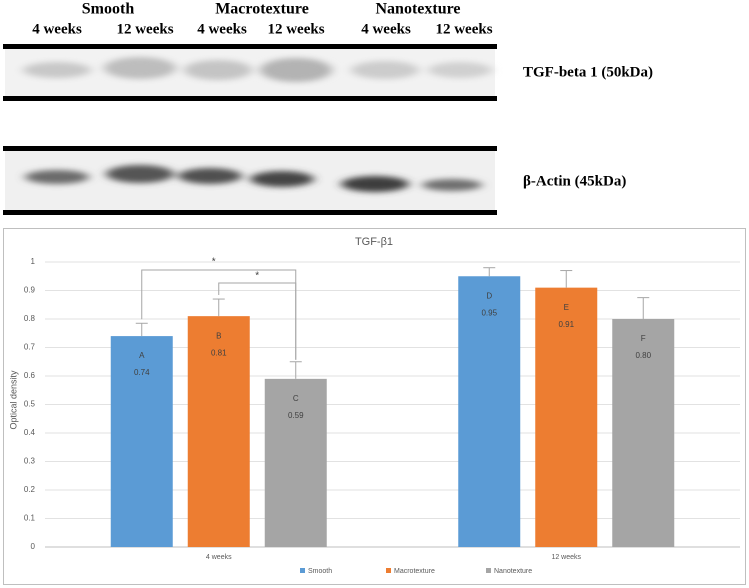 This screenshot has width=749, height=588. What do you see at coordinates (414, 571) in the screenshot?
I see `legend-label: Macrotexture` at bounding box center [414, 571].